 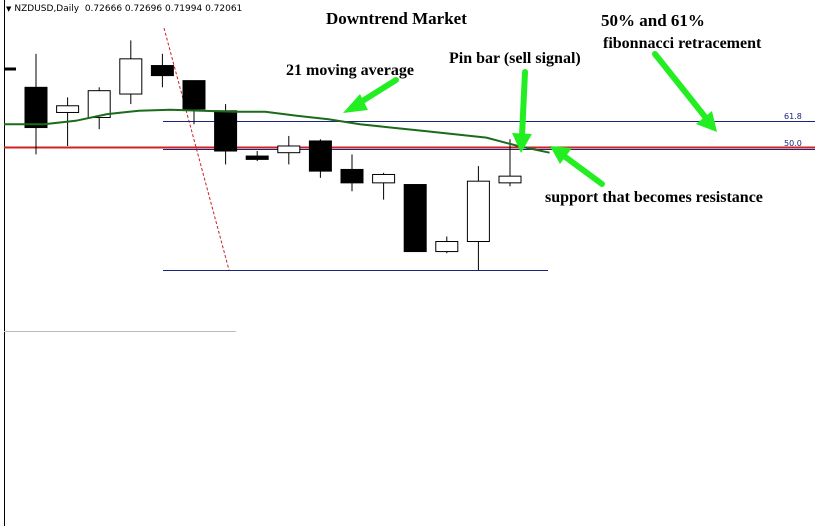 What do you see at coordinates (654, 197) in the screenshot?
I see `support-resistance-annotation: support that becomes resistance` at bounding box center [654, 197].